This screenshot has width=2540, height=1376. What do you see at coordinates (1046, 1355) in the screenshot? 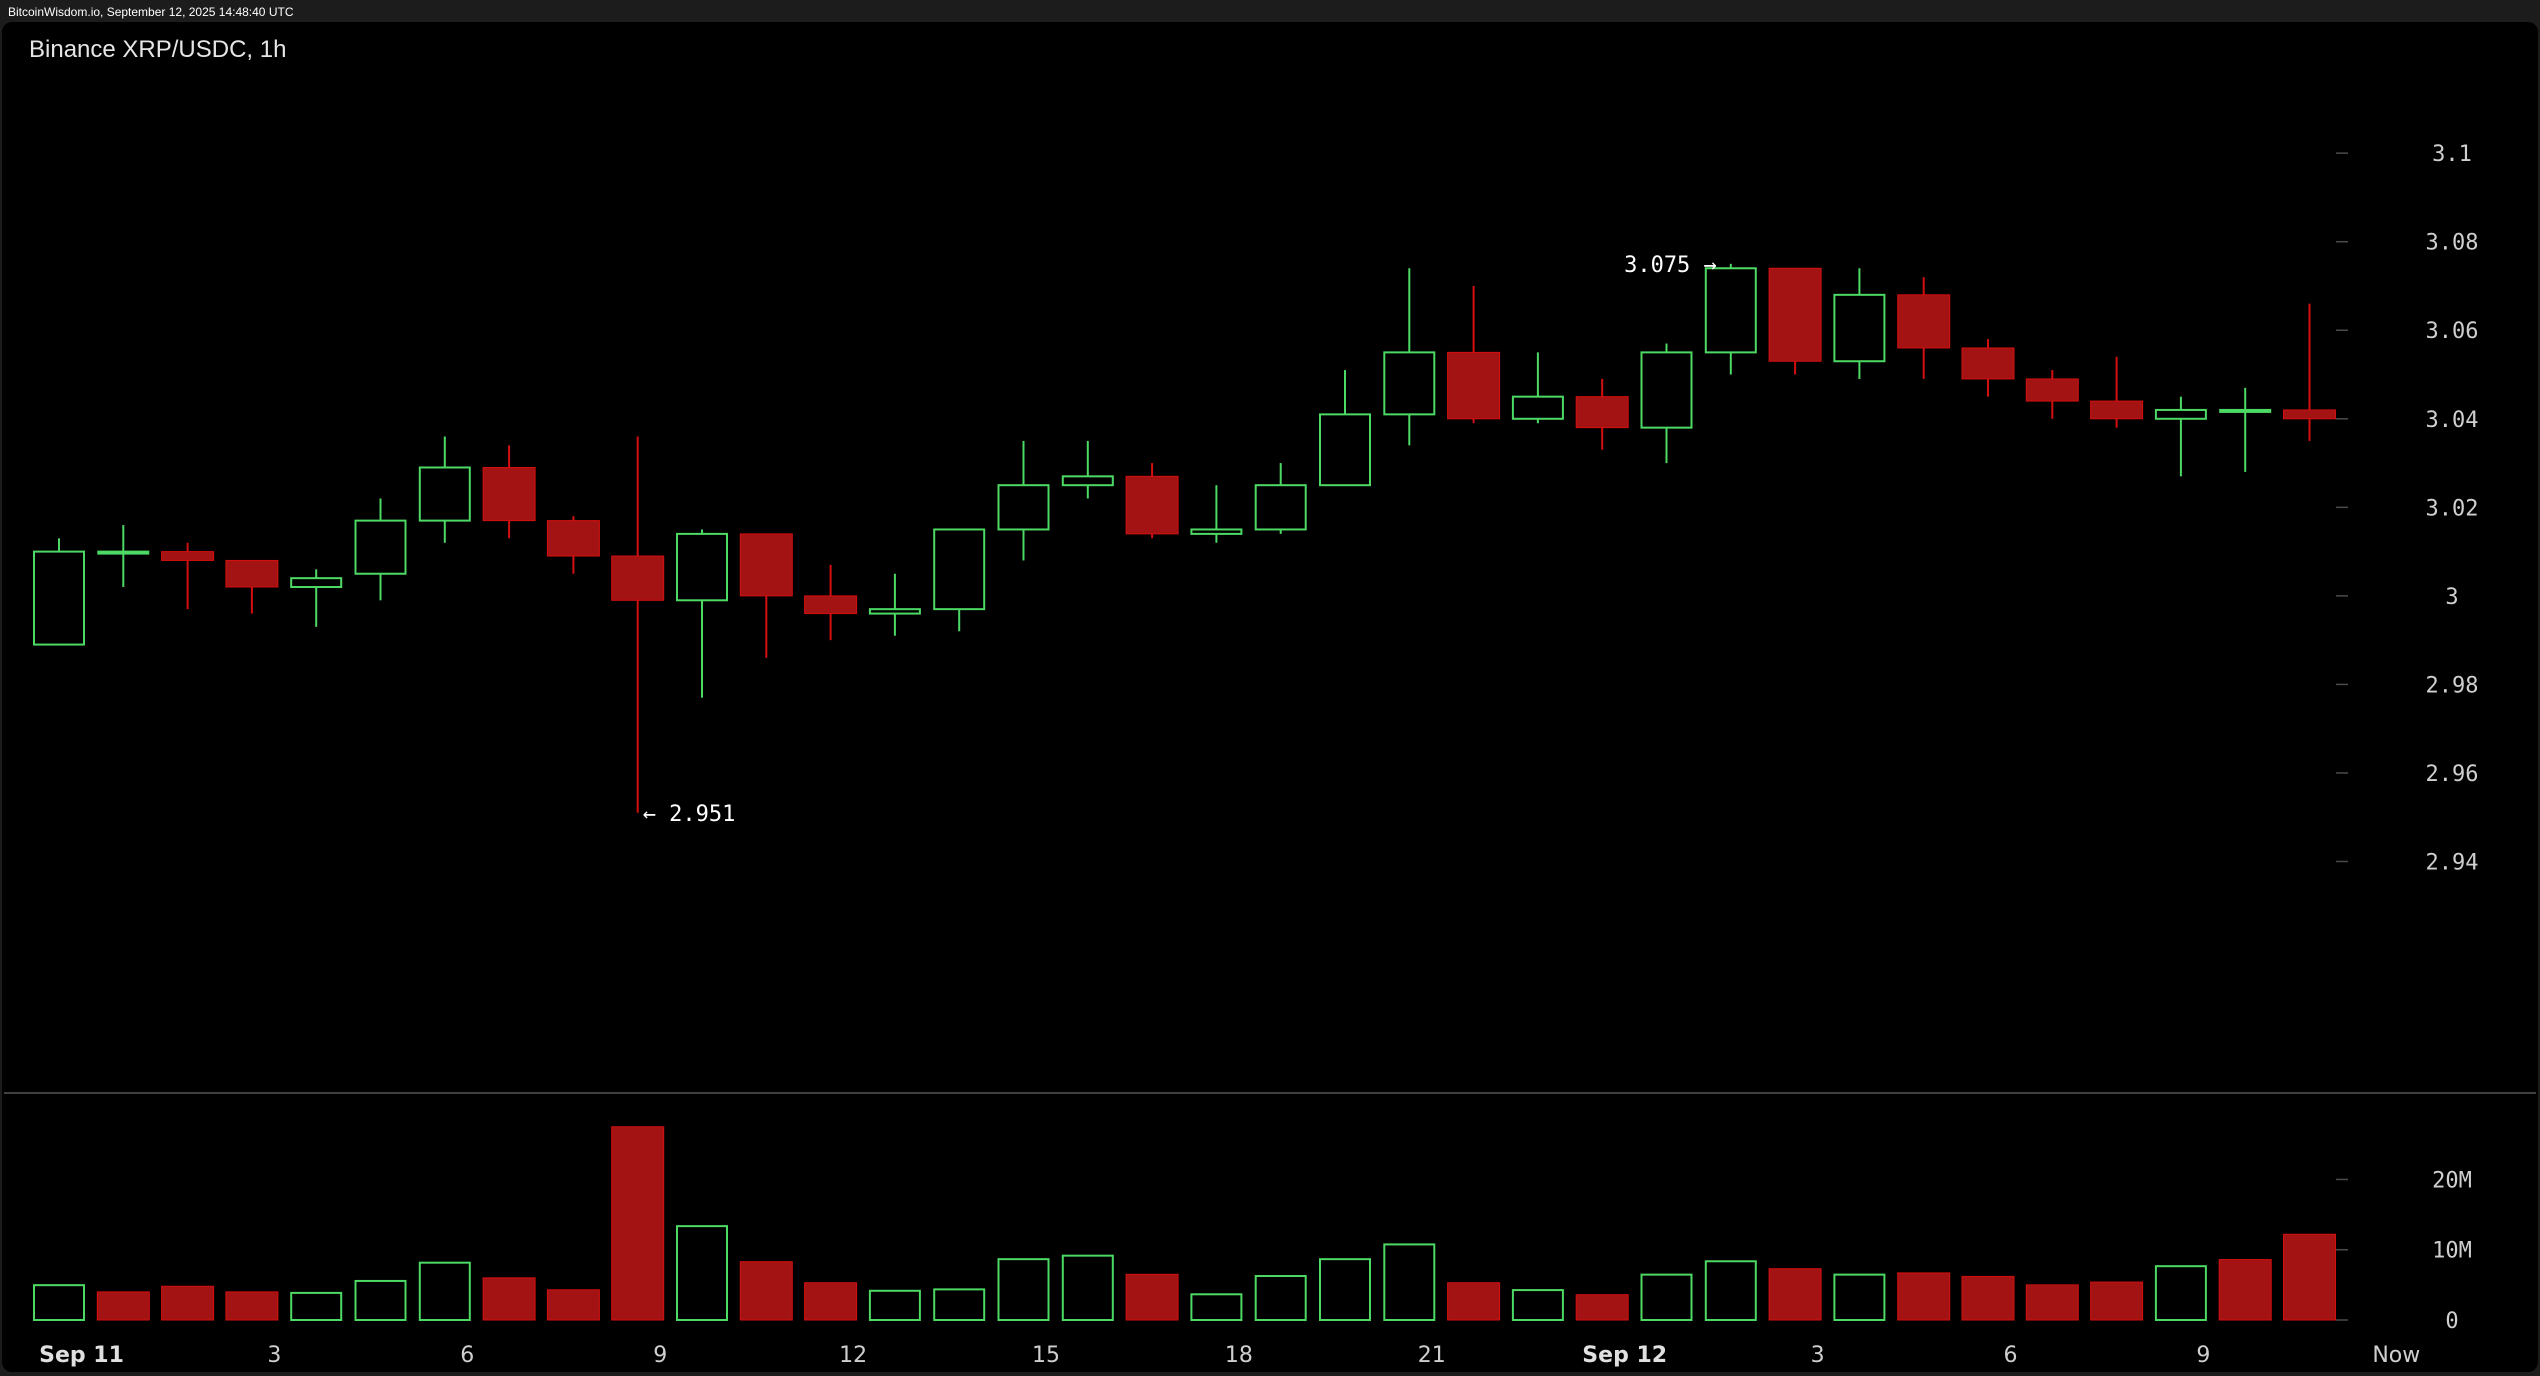
I see `time-axis-label: 15` at bounding box center [1046, 1355].